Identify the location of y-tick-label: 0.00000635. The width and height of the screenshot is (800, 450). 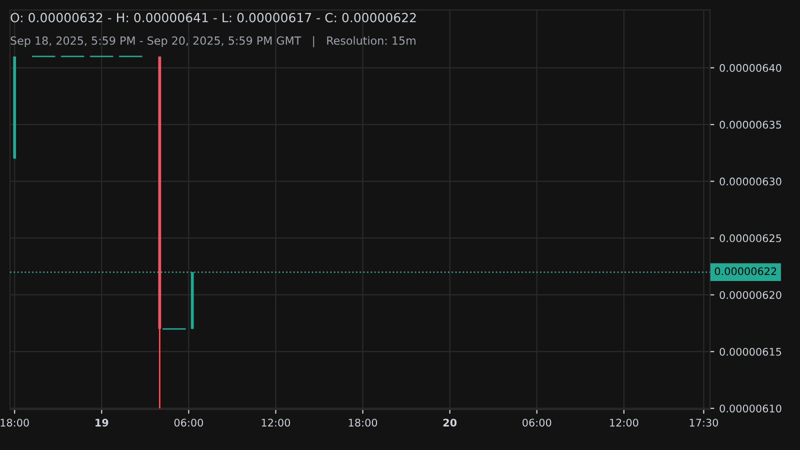
(751, 124).